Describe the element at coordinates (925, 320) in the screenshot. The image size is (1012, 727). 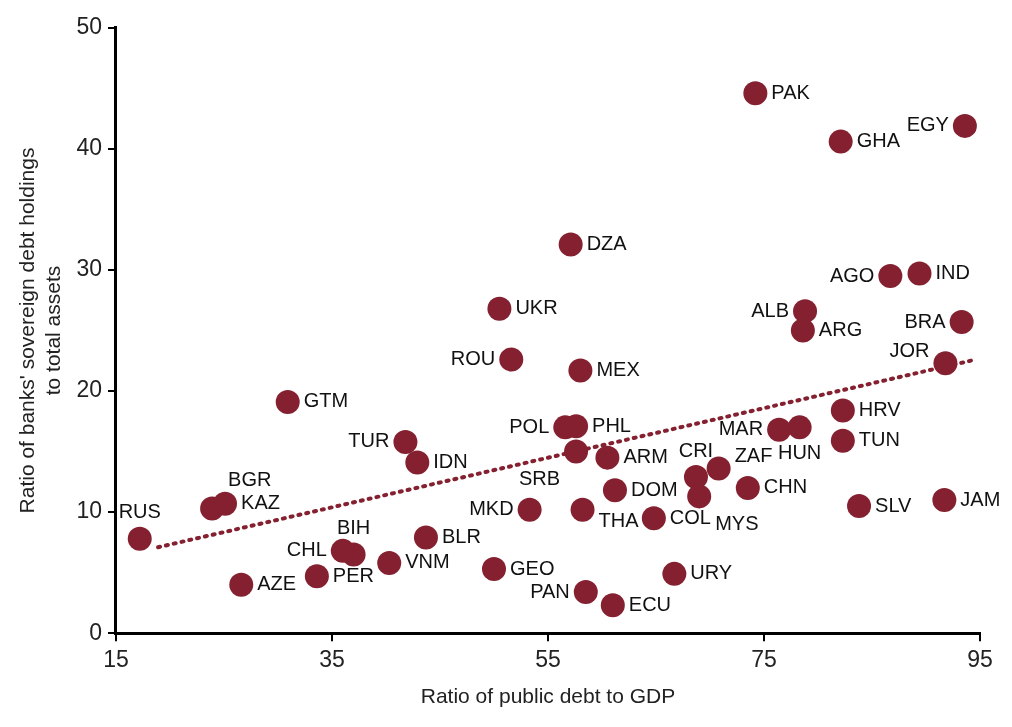
I see `annotation: BRA` at that location.